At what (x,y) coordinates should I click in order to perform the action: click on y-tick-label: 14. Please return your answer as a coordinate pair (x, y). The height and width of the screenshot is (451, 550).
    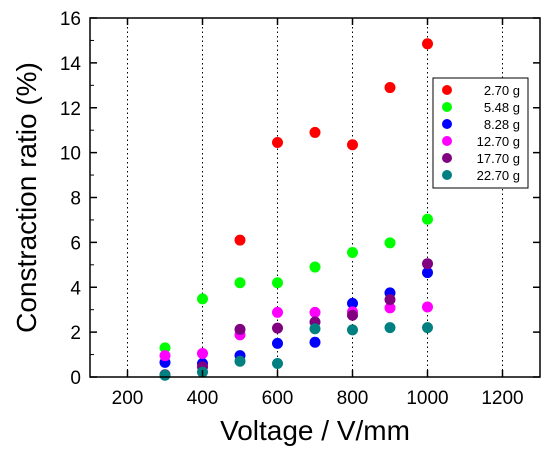
    Looking at the image, I should click on (71, 64).